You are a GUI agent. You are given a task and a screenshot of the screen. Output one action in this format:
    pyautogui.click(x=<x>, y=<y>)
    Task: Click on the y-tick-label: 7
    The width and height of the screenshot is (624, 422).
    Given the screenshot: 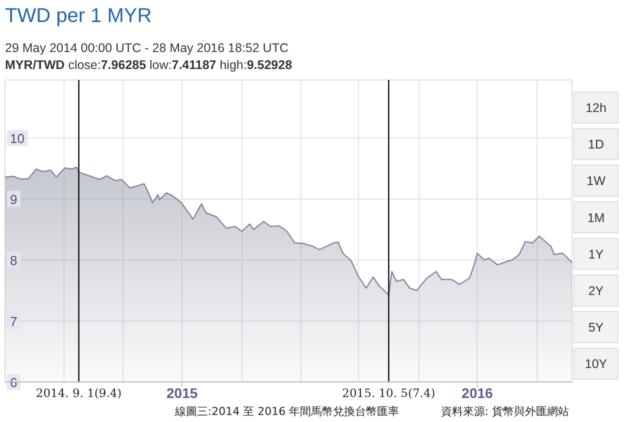 What is the action you would take?
    pyautogui.click(x=14, y=321)
    